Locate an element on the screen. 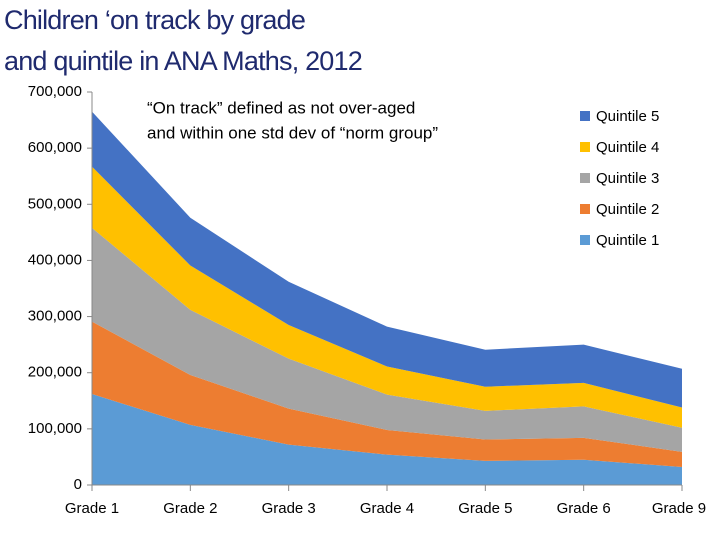  chart-title: Children ‘on track by grade is located at coordinates (154, 20).